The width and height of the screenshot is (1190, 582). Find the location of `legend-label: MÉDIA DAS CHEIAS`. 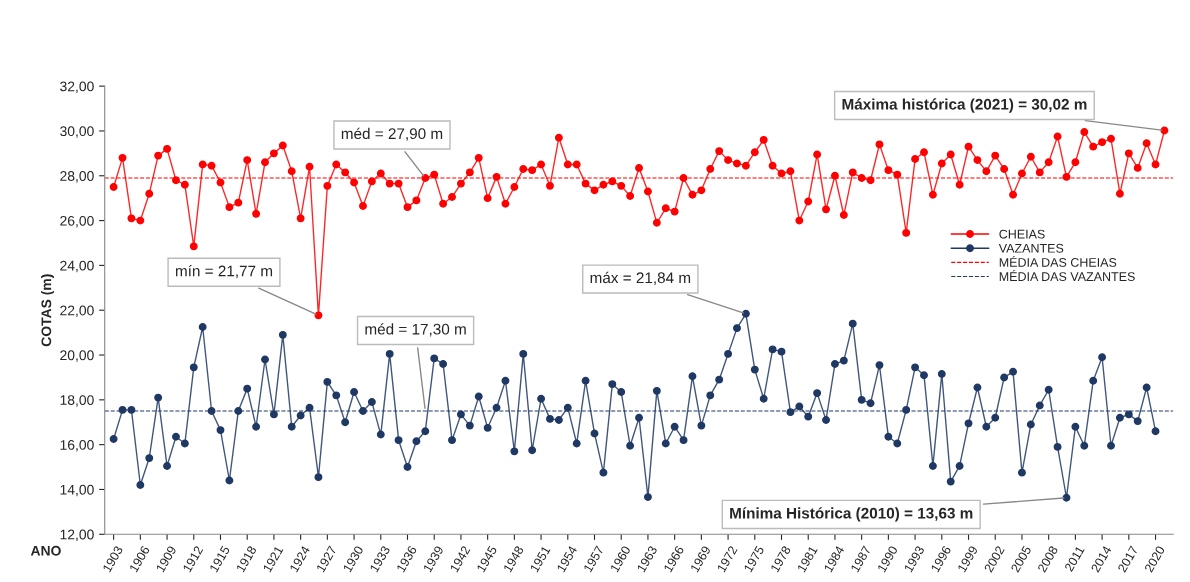

legend-label: MÉDIA DAS CHEIAS is located at coordinates (1058, 261).